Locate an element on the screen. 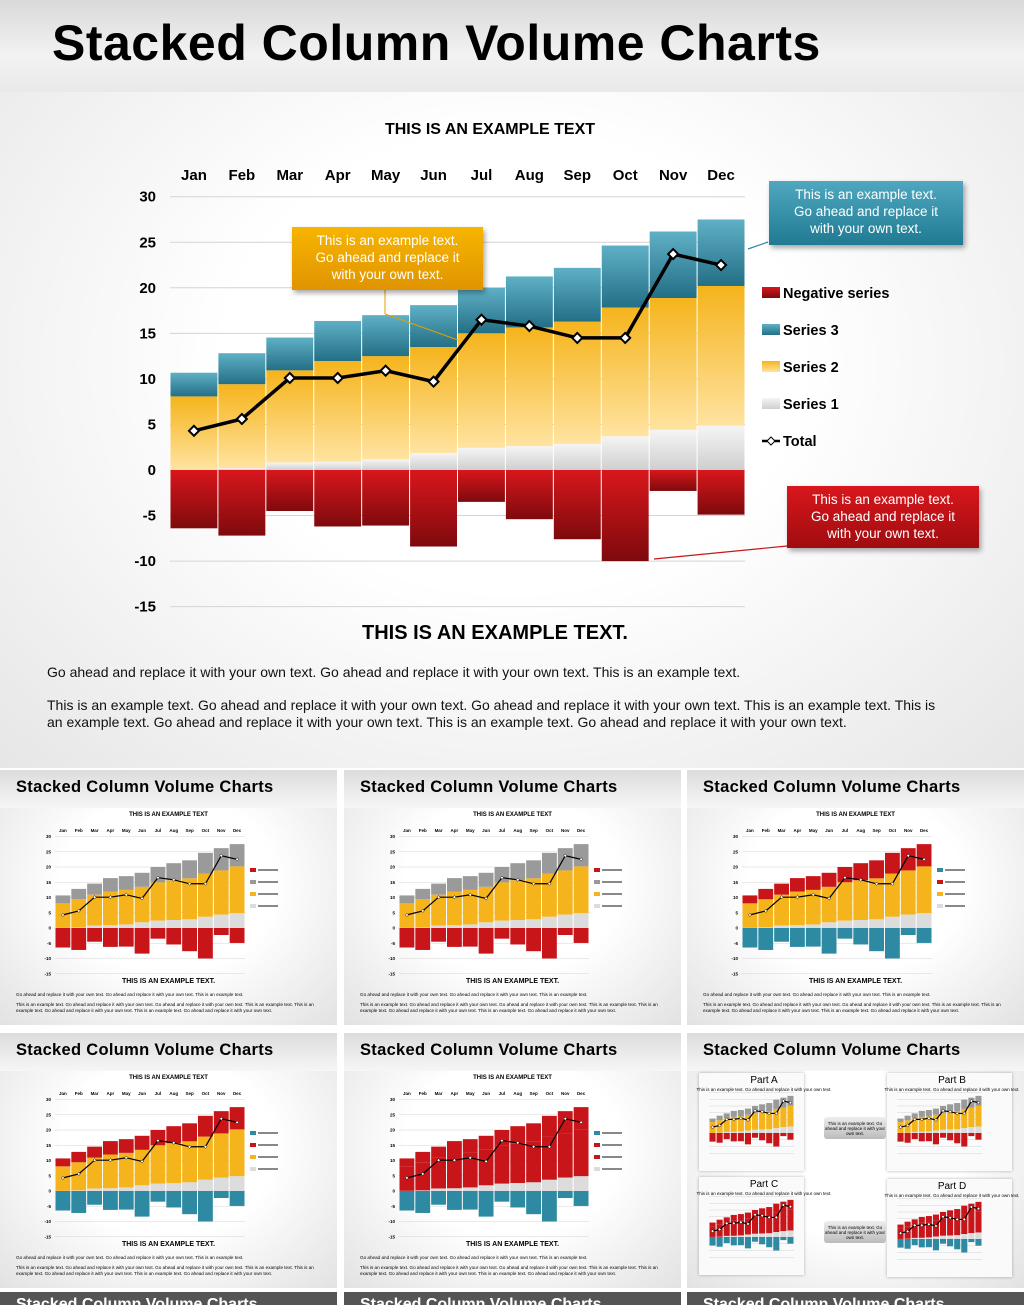  callout-line: Go ahead and replace it is located at coordinates (883, 516).